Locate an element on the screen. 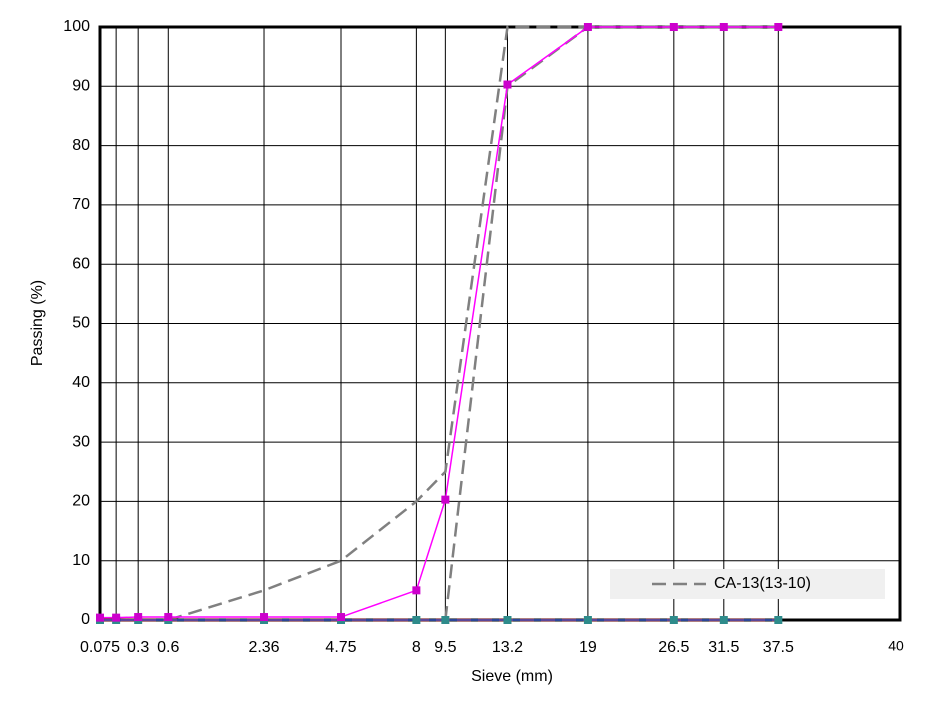 The width and height of the screenshot is (936, 708). y-tick-label: 40 is located at coordinates (81, 382).